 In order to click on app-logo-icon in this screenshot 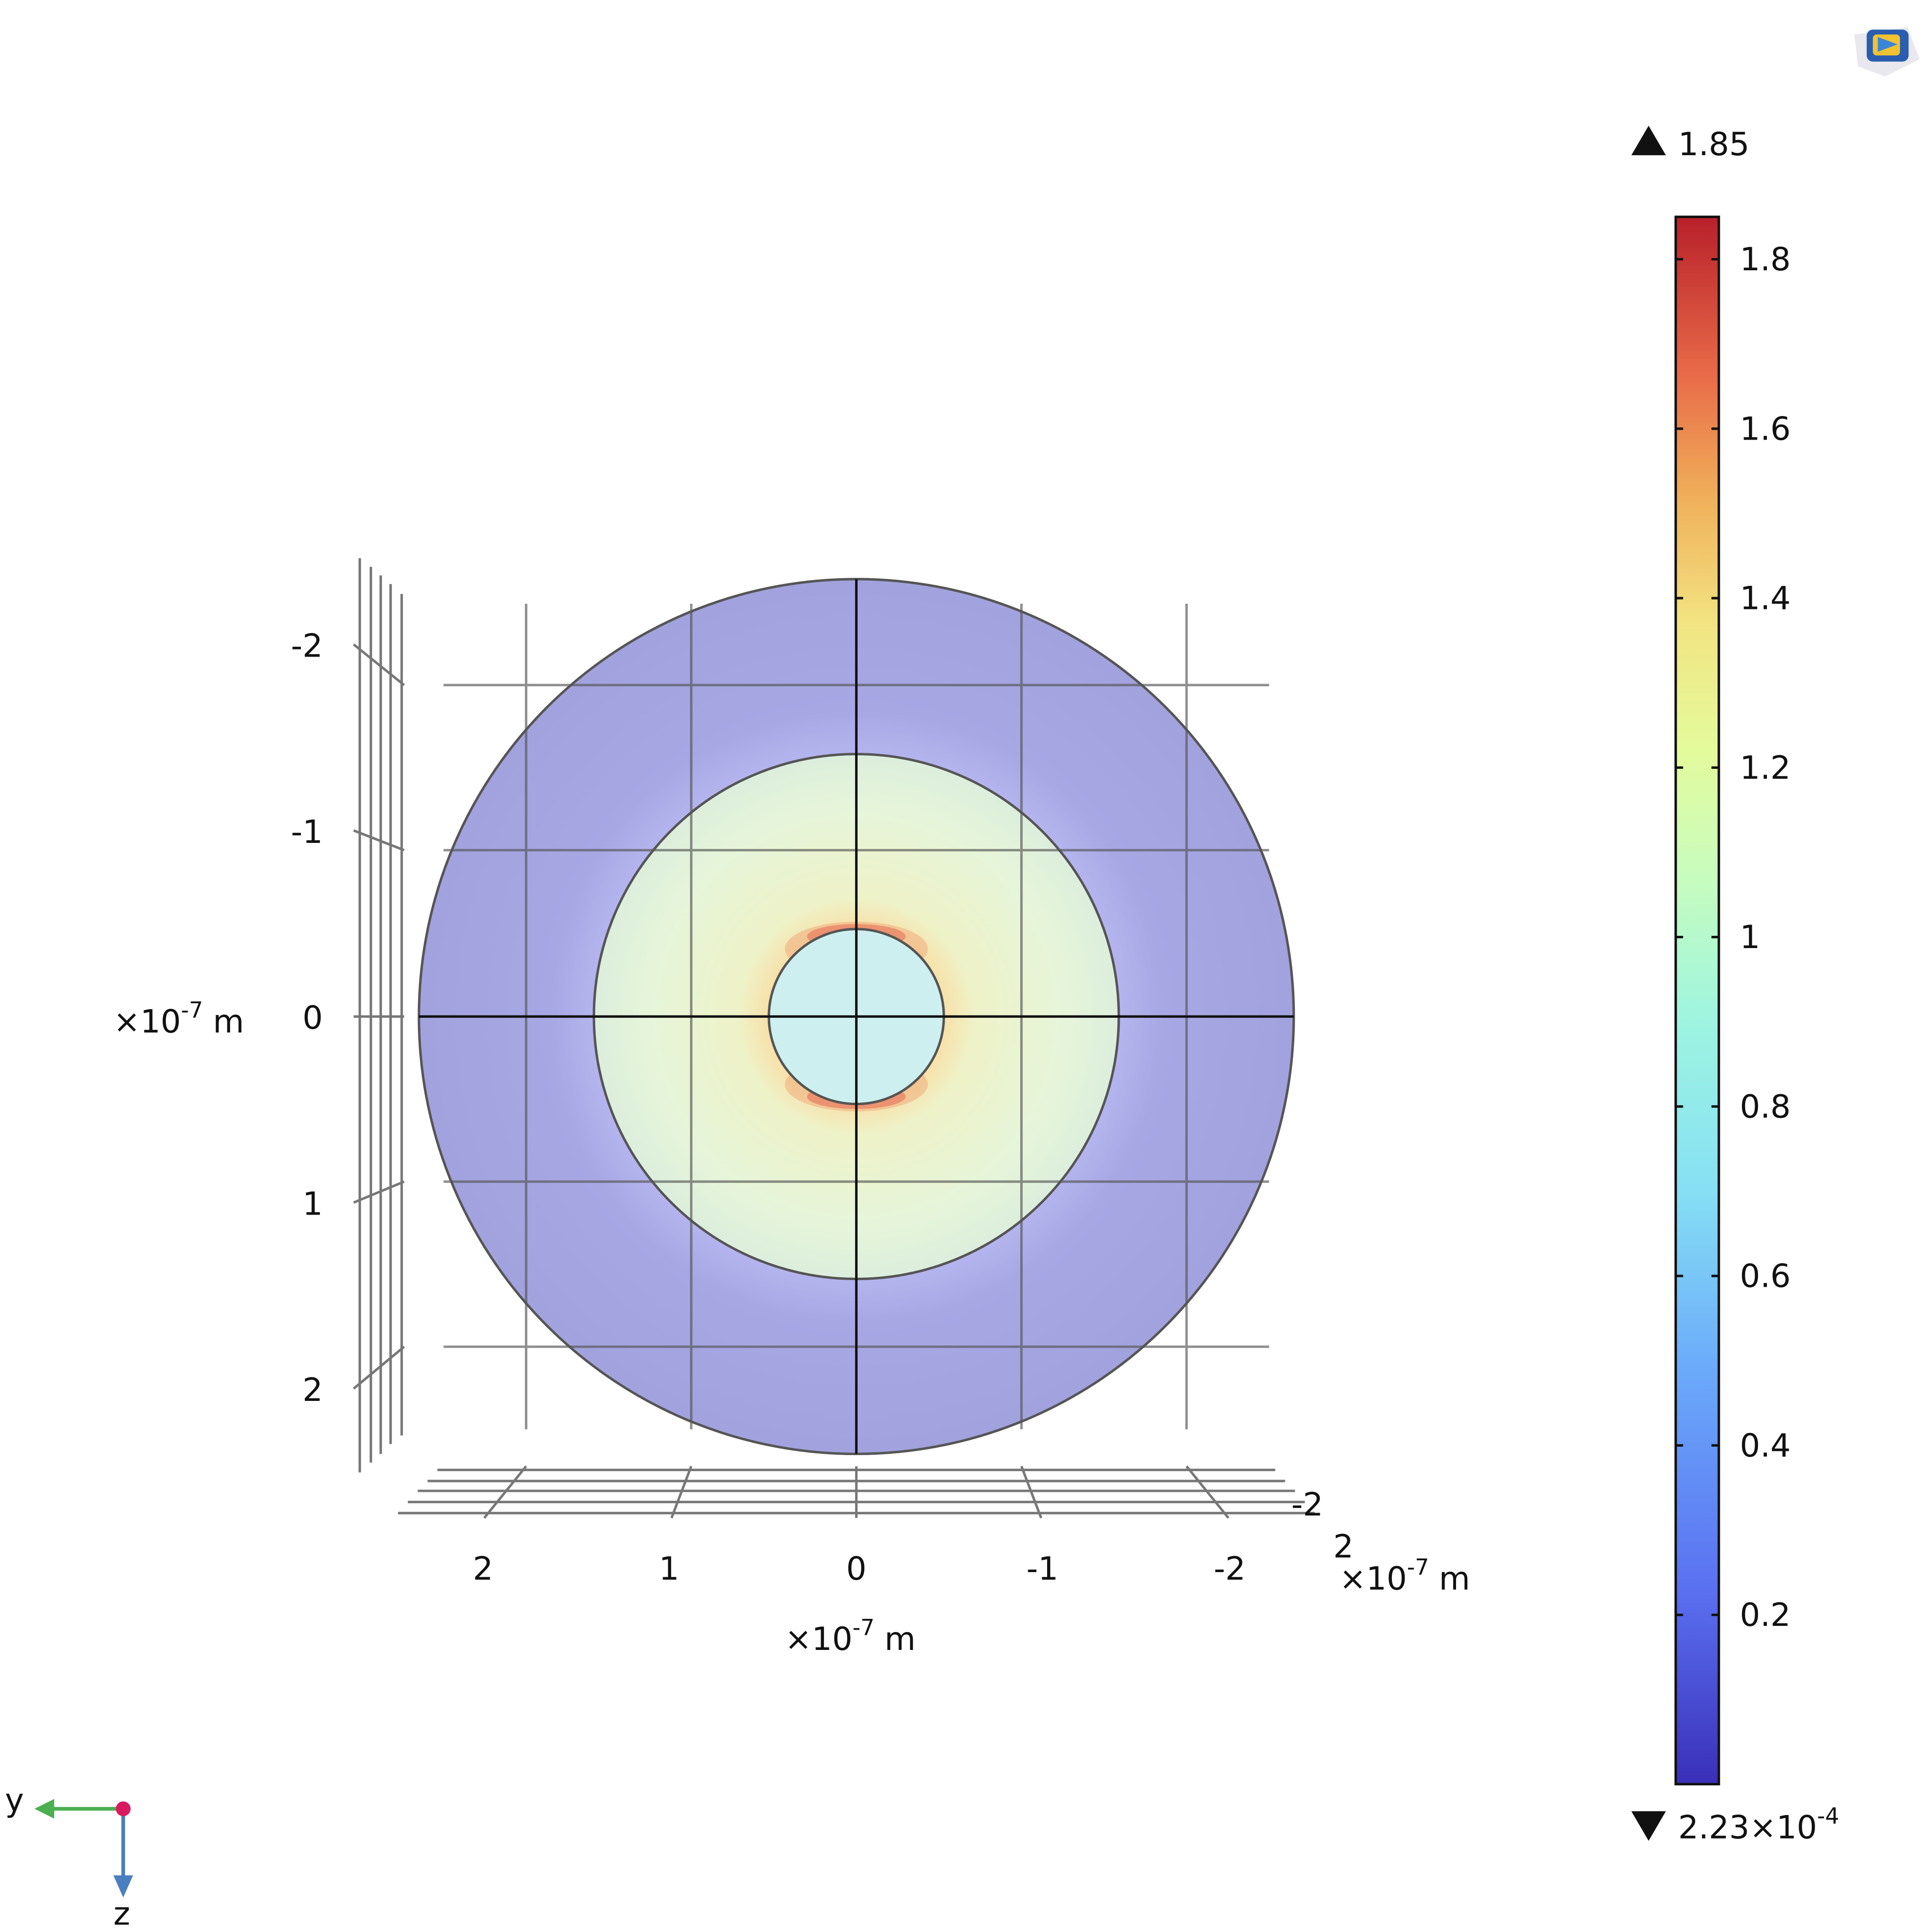, I will do `click(1887, 52)`.